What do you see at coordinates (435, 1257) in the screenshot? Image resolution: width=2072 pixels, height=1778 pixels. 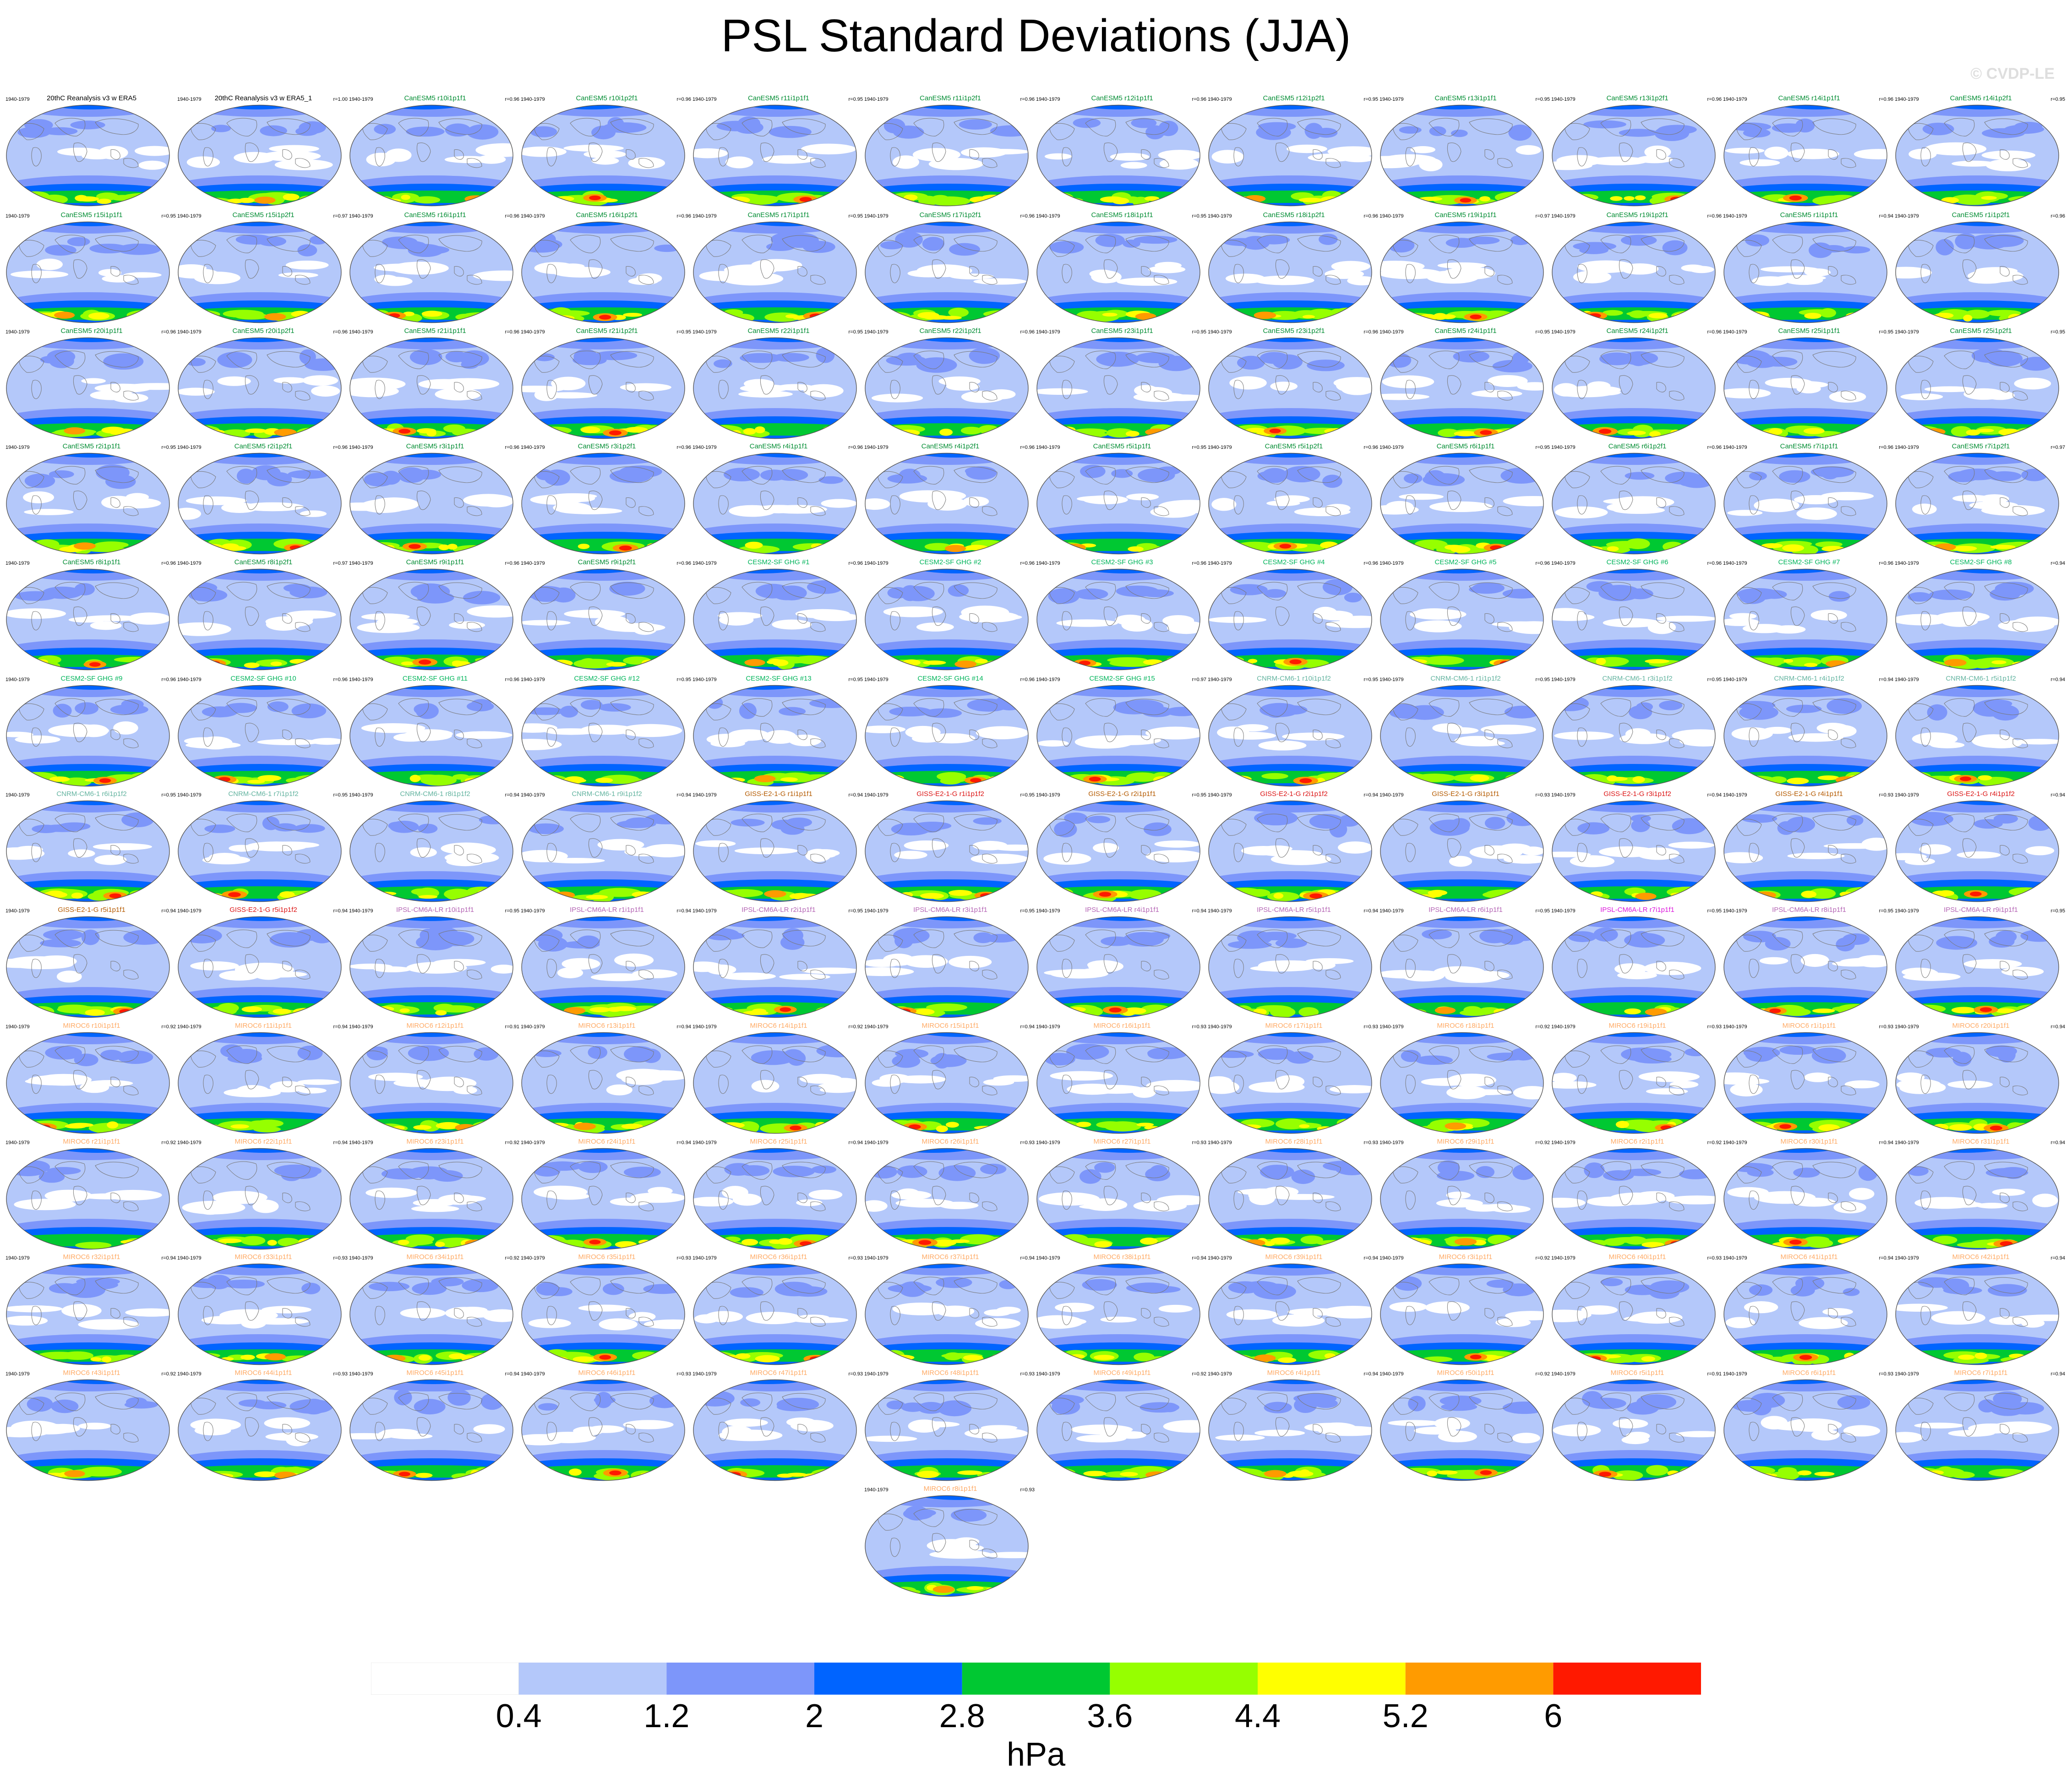 I see `panel-title: MIROC6 r34i1p1f1` at bounding box center [435, 1257].